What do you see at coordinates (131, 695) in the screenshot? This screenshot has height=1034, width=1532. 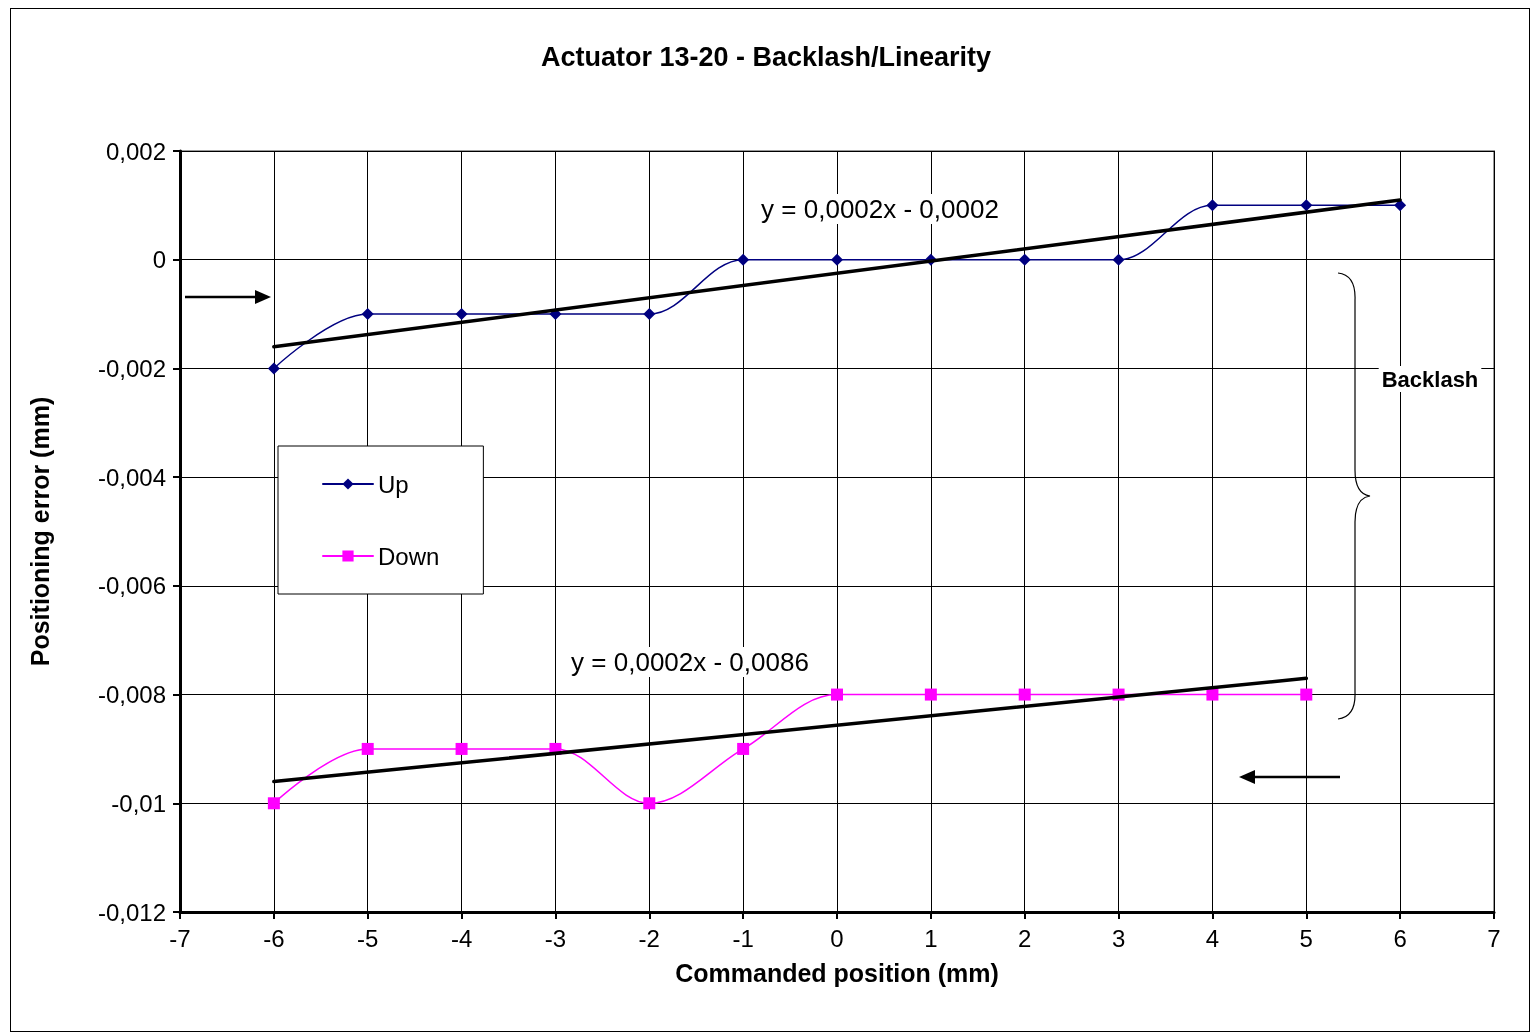 I see `y-tick-label: -0,008` at bounding box center [131, 695].